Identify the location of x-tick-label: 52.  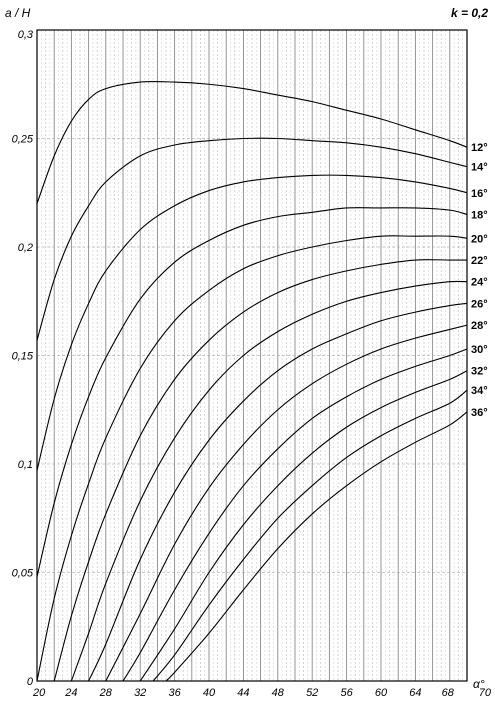
(312, 693).